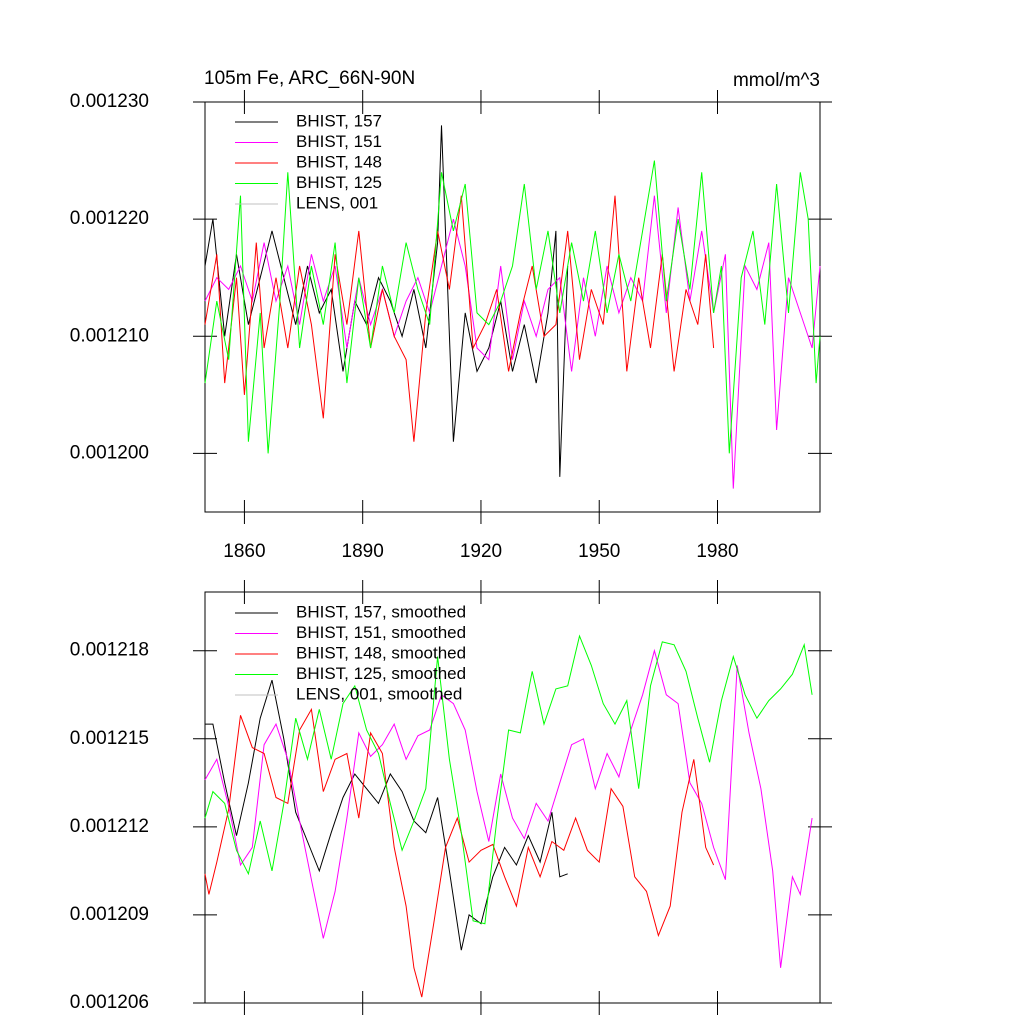 The width and height of the screenshot is (1024, 1024). I want to click on y-tick-label: 0.001206, so click(109, 1002).